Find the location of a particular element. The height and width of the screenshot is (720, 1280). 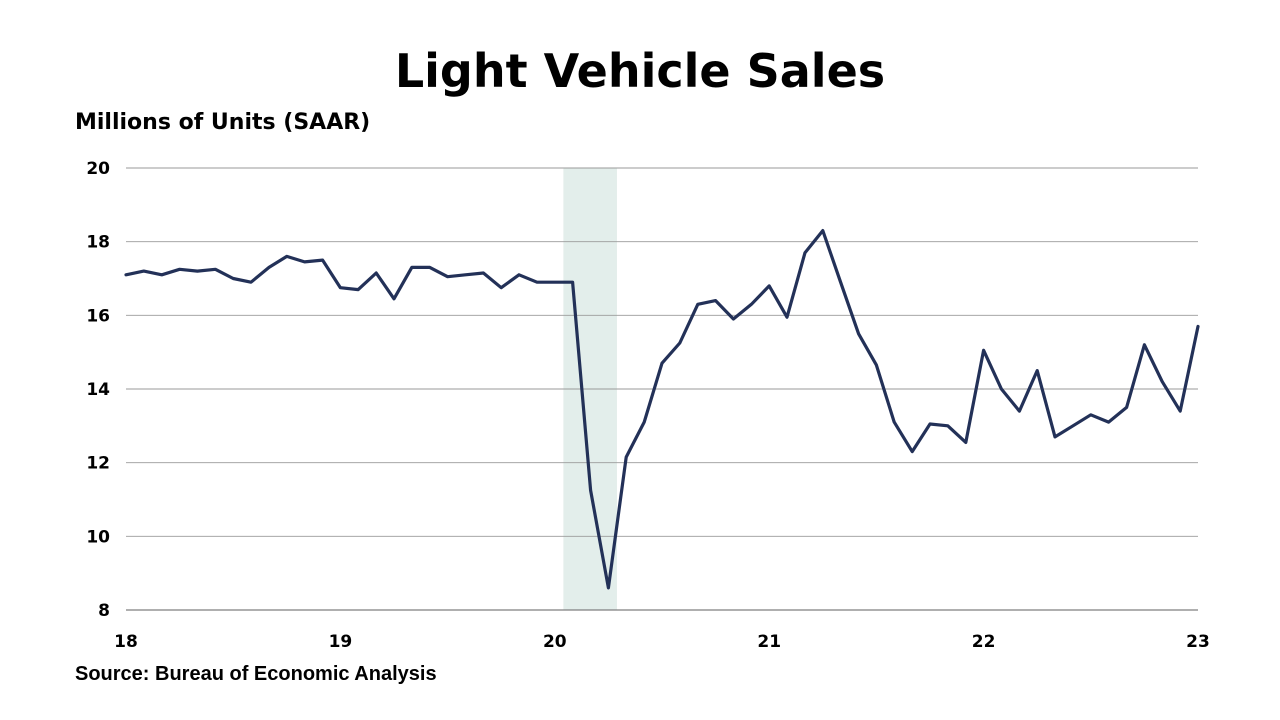

x-tick-label: 21 is located at coordinates (769, 642).